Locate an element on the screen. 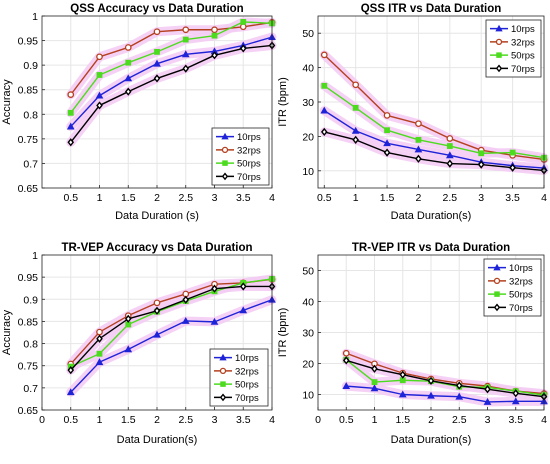  legend-box is located at coordinates (240, 156).